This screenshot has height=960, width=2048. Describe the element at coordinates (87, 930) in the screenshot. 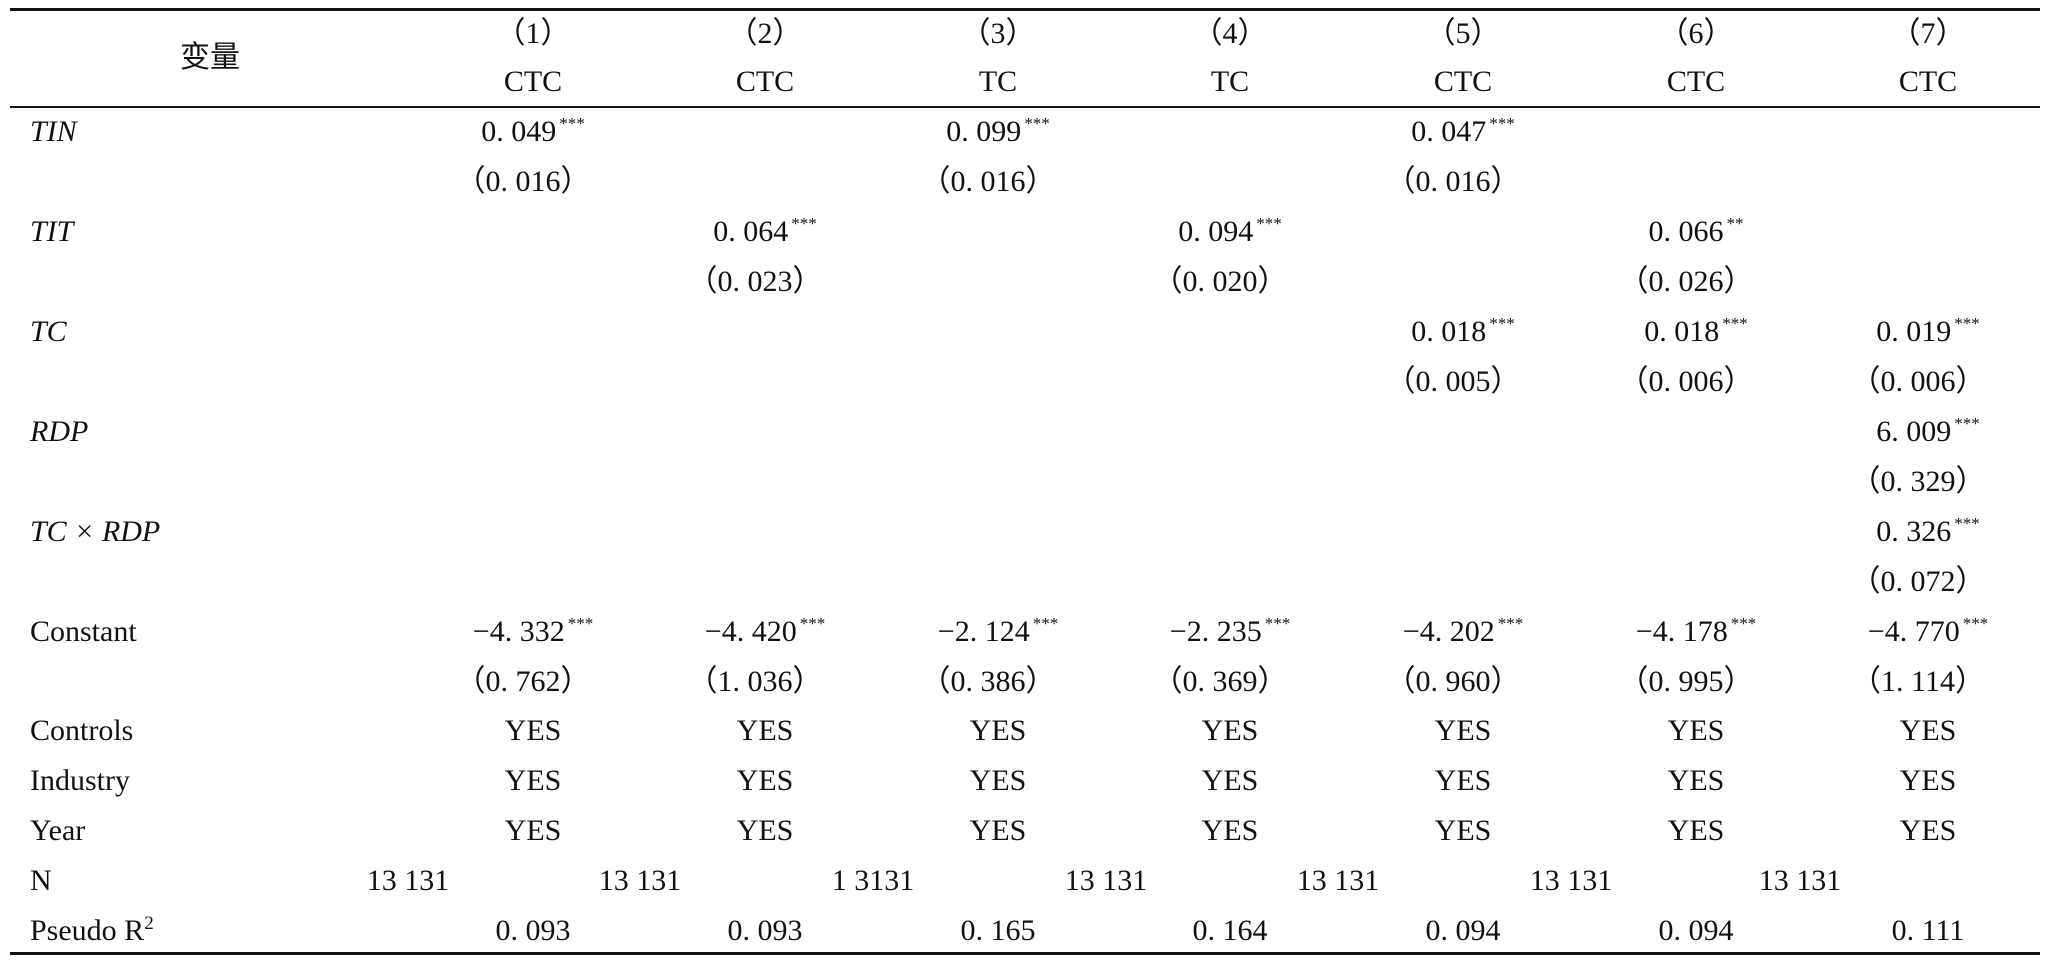

I see `pseudo-r-label: Pseudo R` at that location.